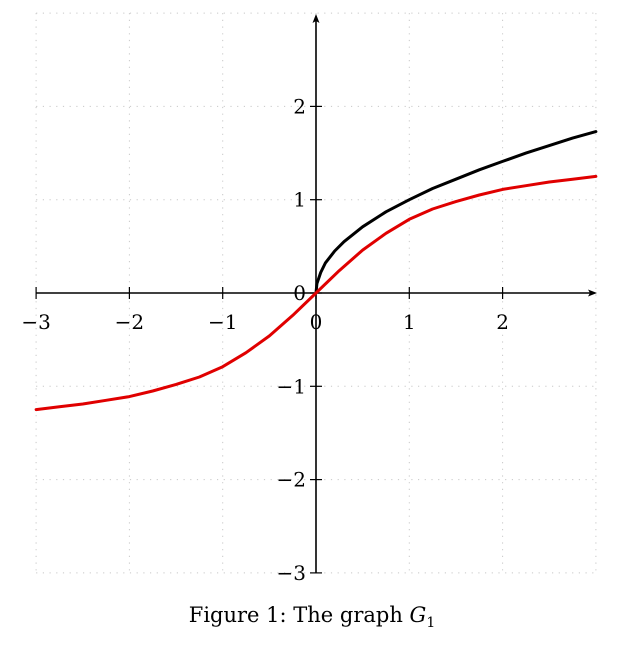  I want to click on y-tick-label: 2, so click(299, 106).